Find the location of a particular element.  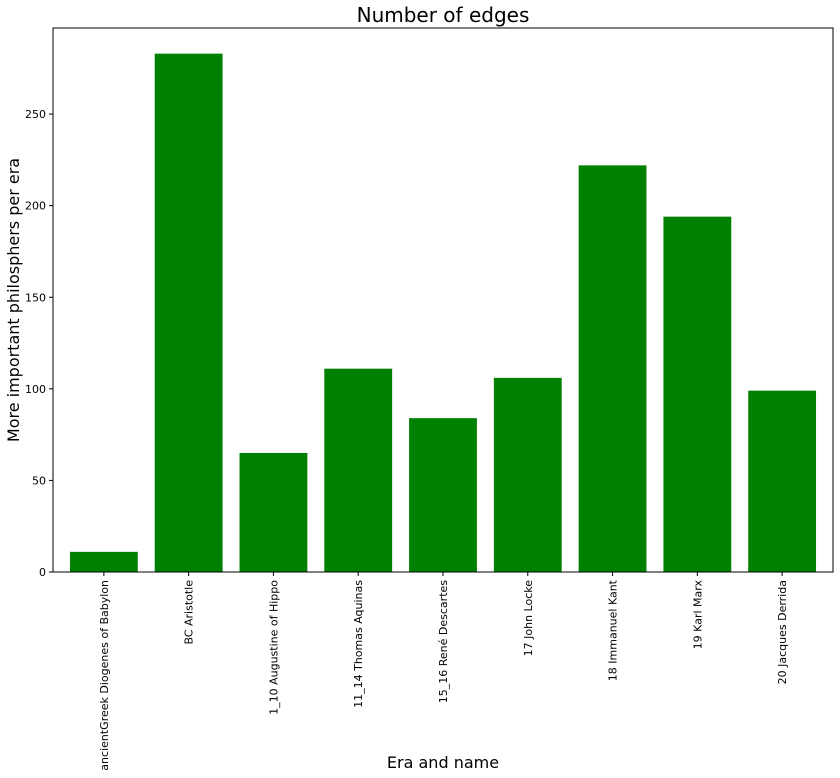

x-tick-label: 1_10 Augustine of Hippo is located at coordinates (273, 647).